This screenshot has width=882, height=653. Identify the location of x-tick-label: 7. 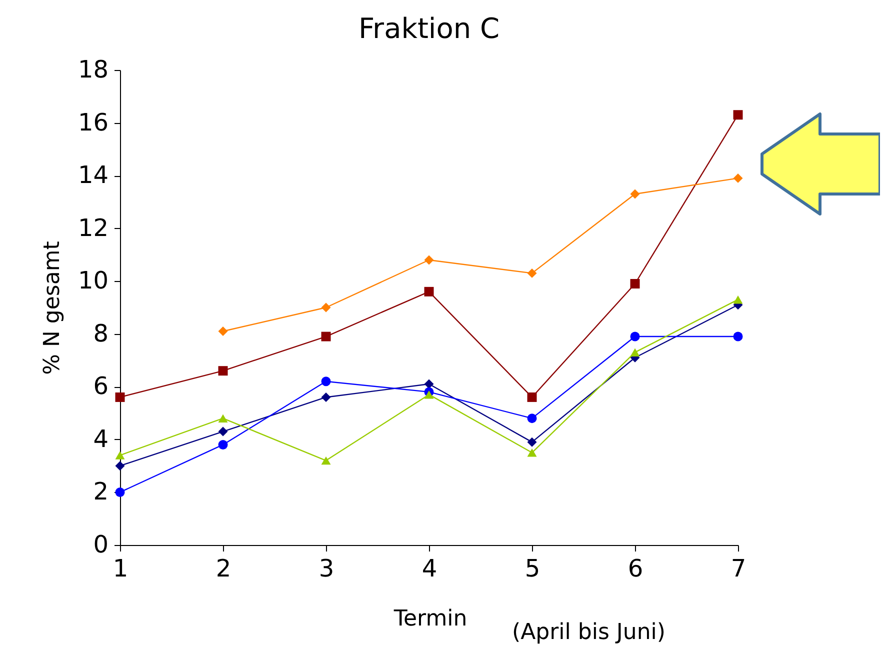
(738, 568).